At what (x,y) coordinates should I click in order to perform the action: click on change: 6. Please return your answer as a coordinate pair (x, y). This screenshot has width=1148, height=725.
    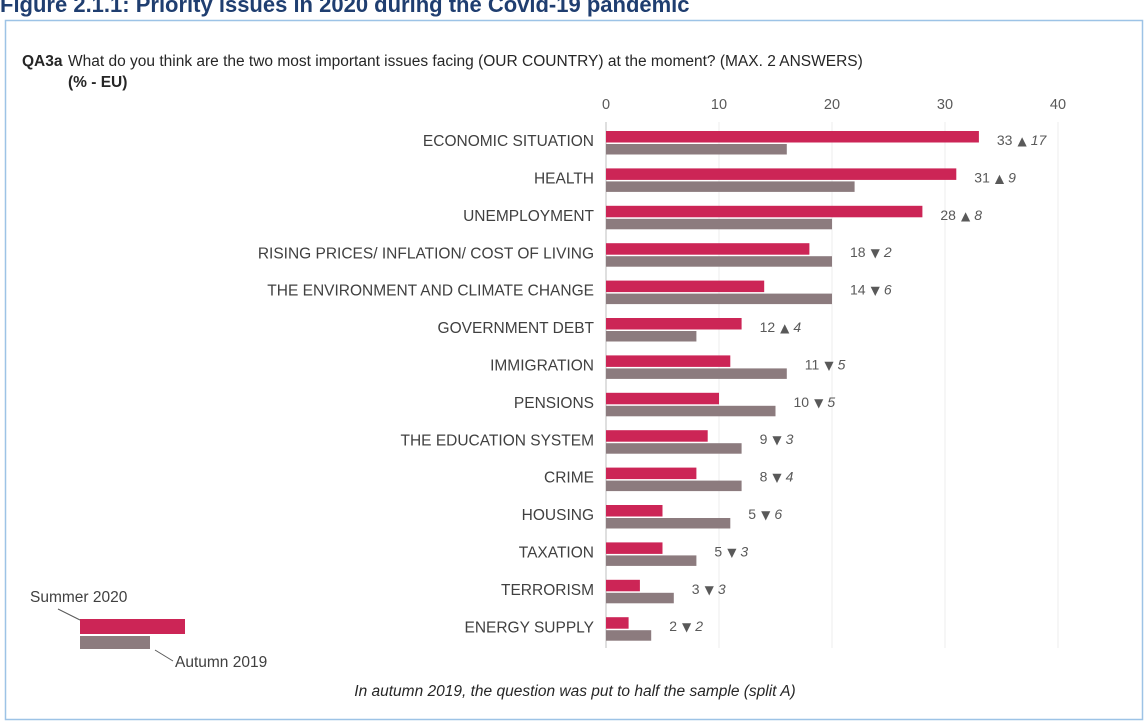
    Looking at the image, I should click on (888, 289).